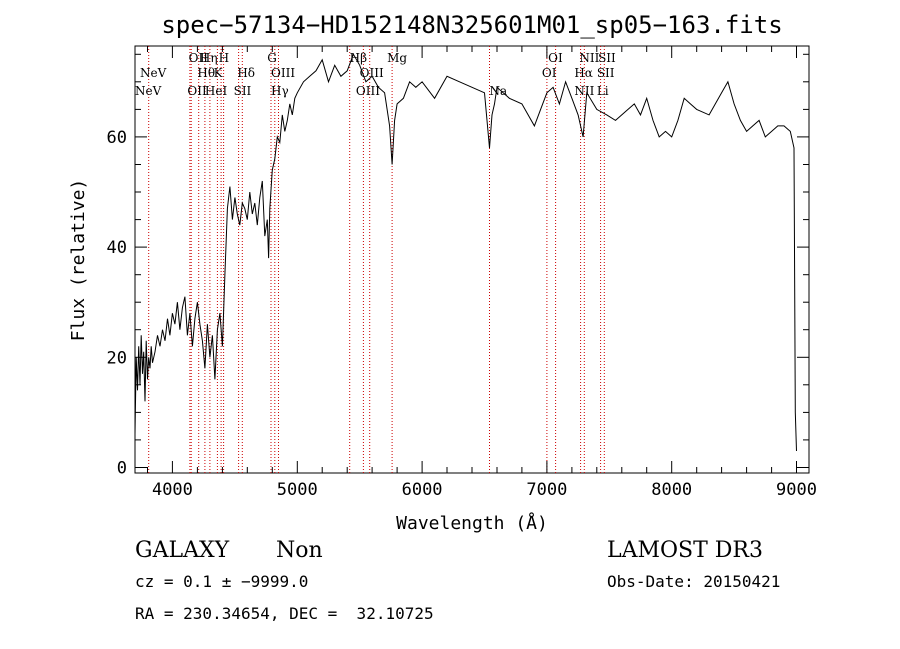 This screenshot has height=649, width=900. What do you see at coordinates (222, 581) in the screenshot?
I see `cz-line: cz = 0.1 ± −9999.0` at bounding box center [222, 581].